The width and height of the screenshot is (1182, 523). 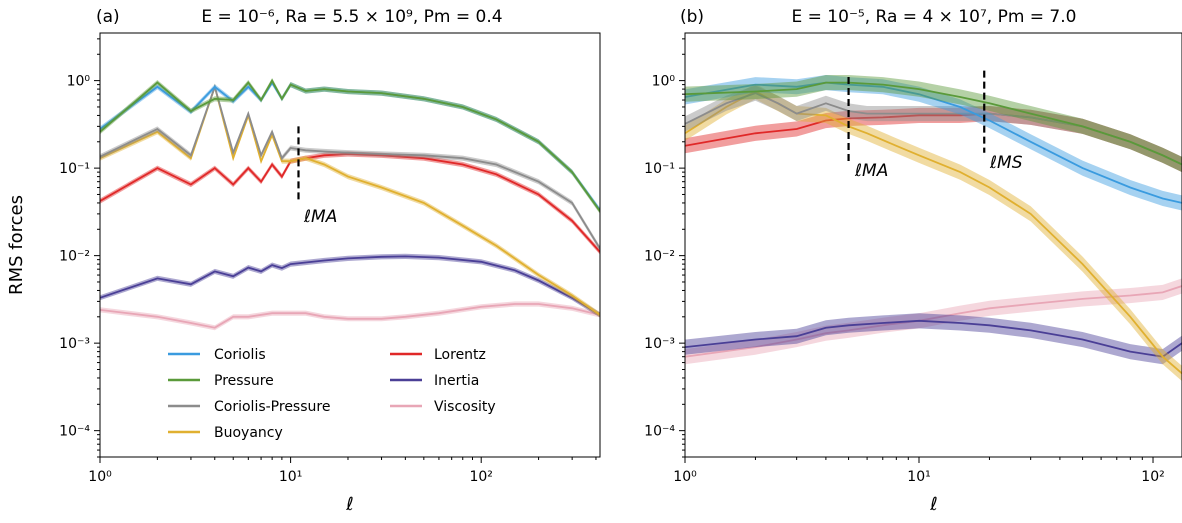 What do you see at coordinates (934, 17) in the screenshot?
I see `panel-b-title: E = 10⁻⁵, Ra = 4 × 10⁷, Pm = 7.0` at bounding box center [934, 17].